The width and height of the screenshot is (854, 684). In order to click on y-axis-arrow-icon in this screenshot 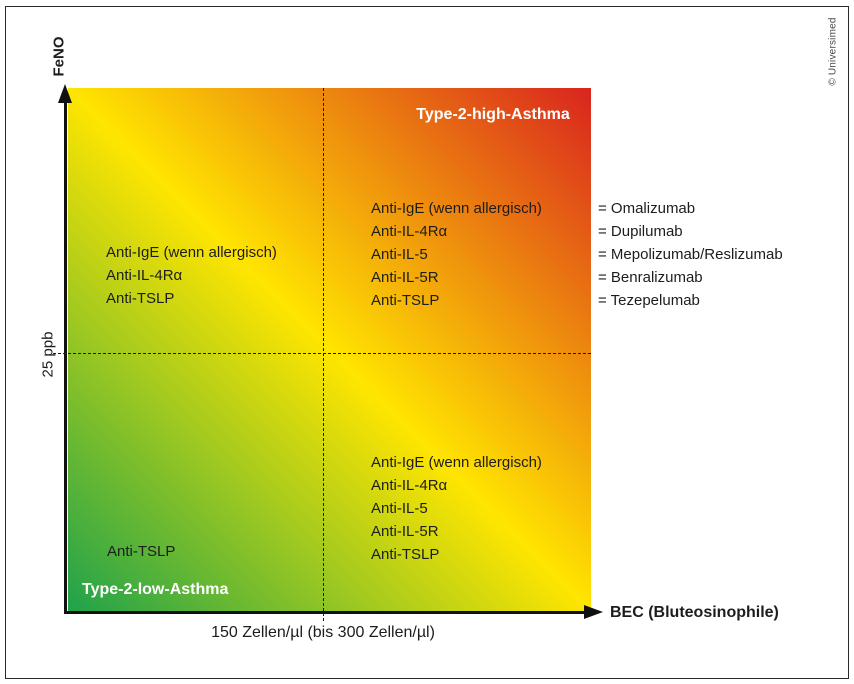, I will do `click(65, 93)`.